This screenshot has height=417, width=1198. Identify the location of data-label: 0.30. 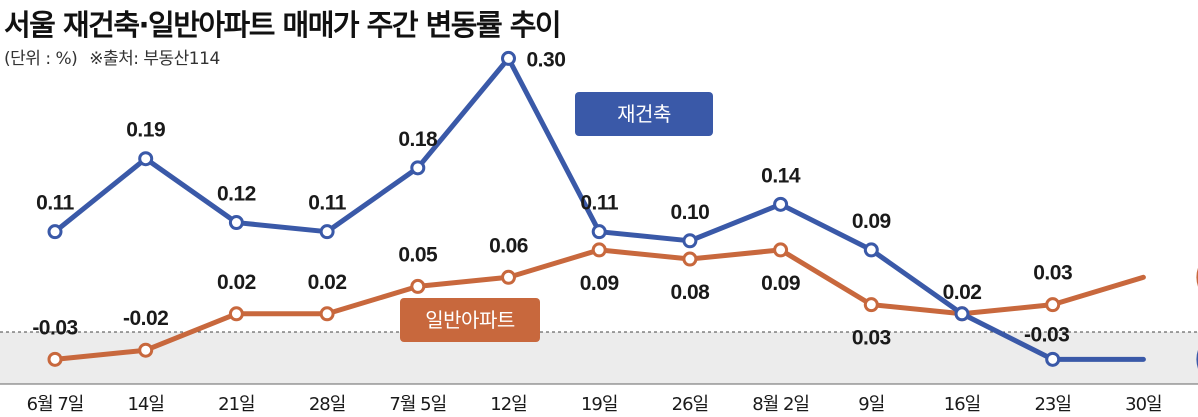
(546, 59).